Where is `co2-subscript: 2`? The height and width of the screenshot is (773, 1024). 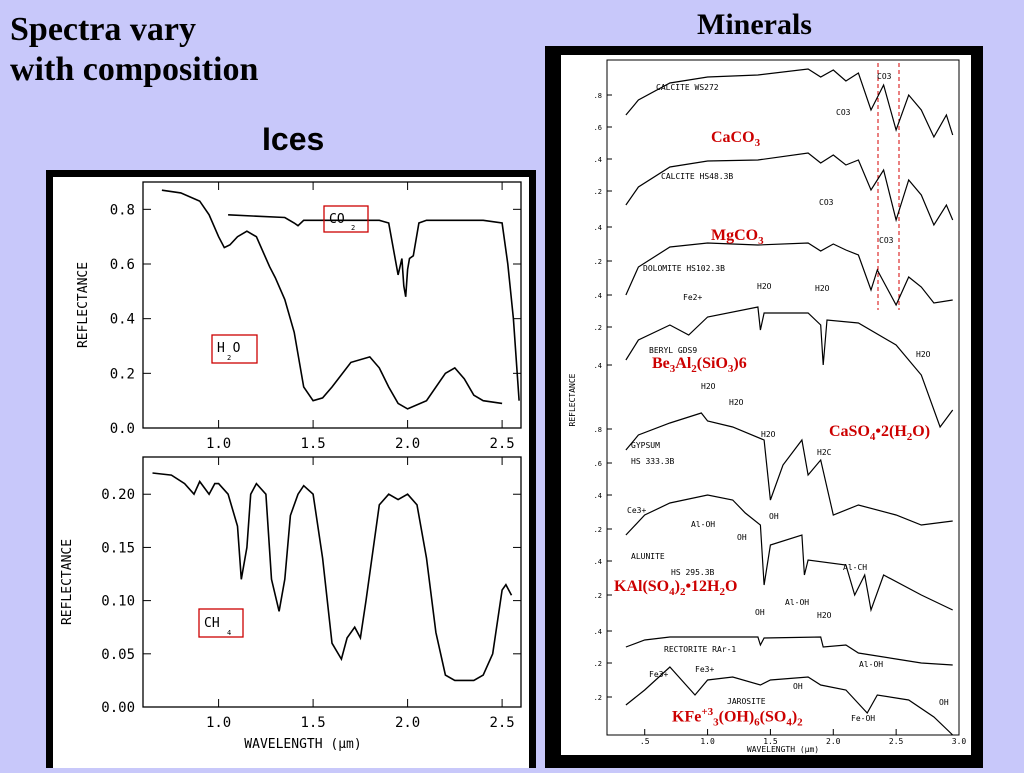
co2-subscript: 2 is located at coordinates (353, 228).